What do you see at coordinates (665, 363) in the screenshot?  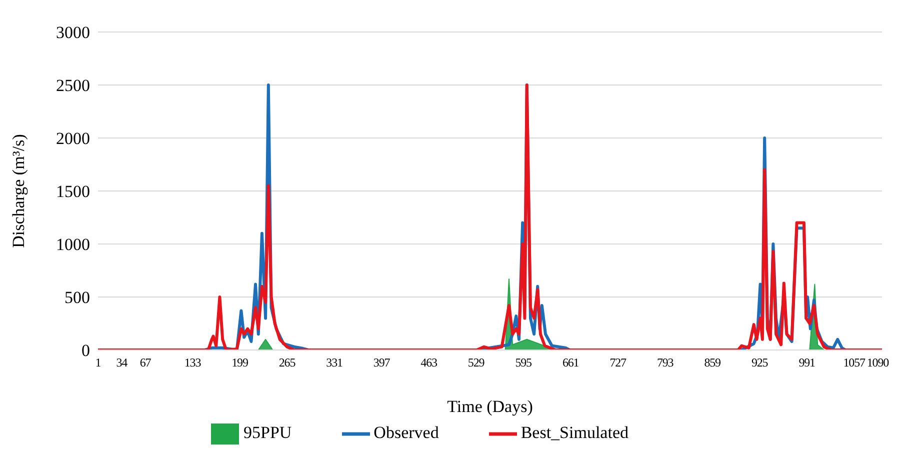 I see `x-tick-label: 793` at bounding box center [665, 363].